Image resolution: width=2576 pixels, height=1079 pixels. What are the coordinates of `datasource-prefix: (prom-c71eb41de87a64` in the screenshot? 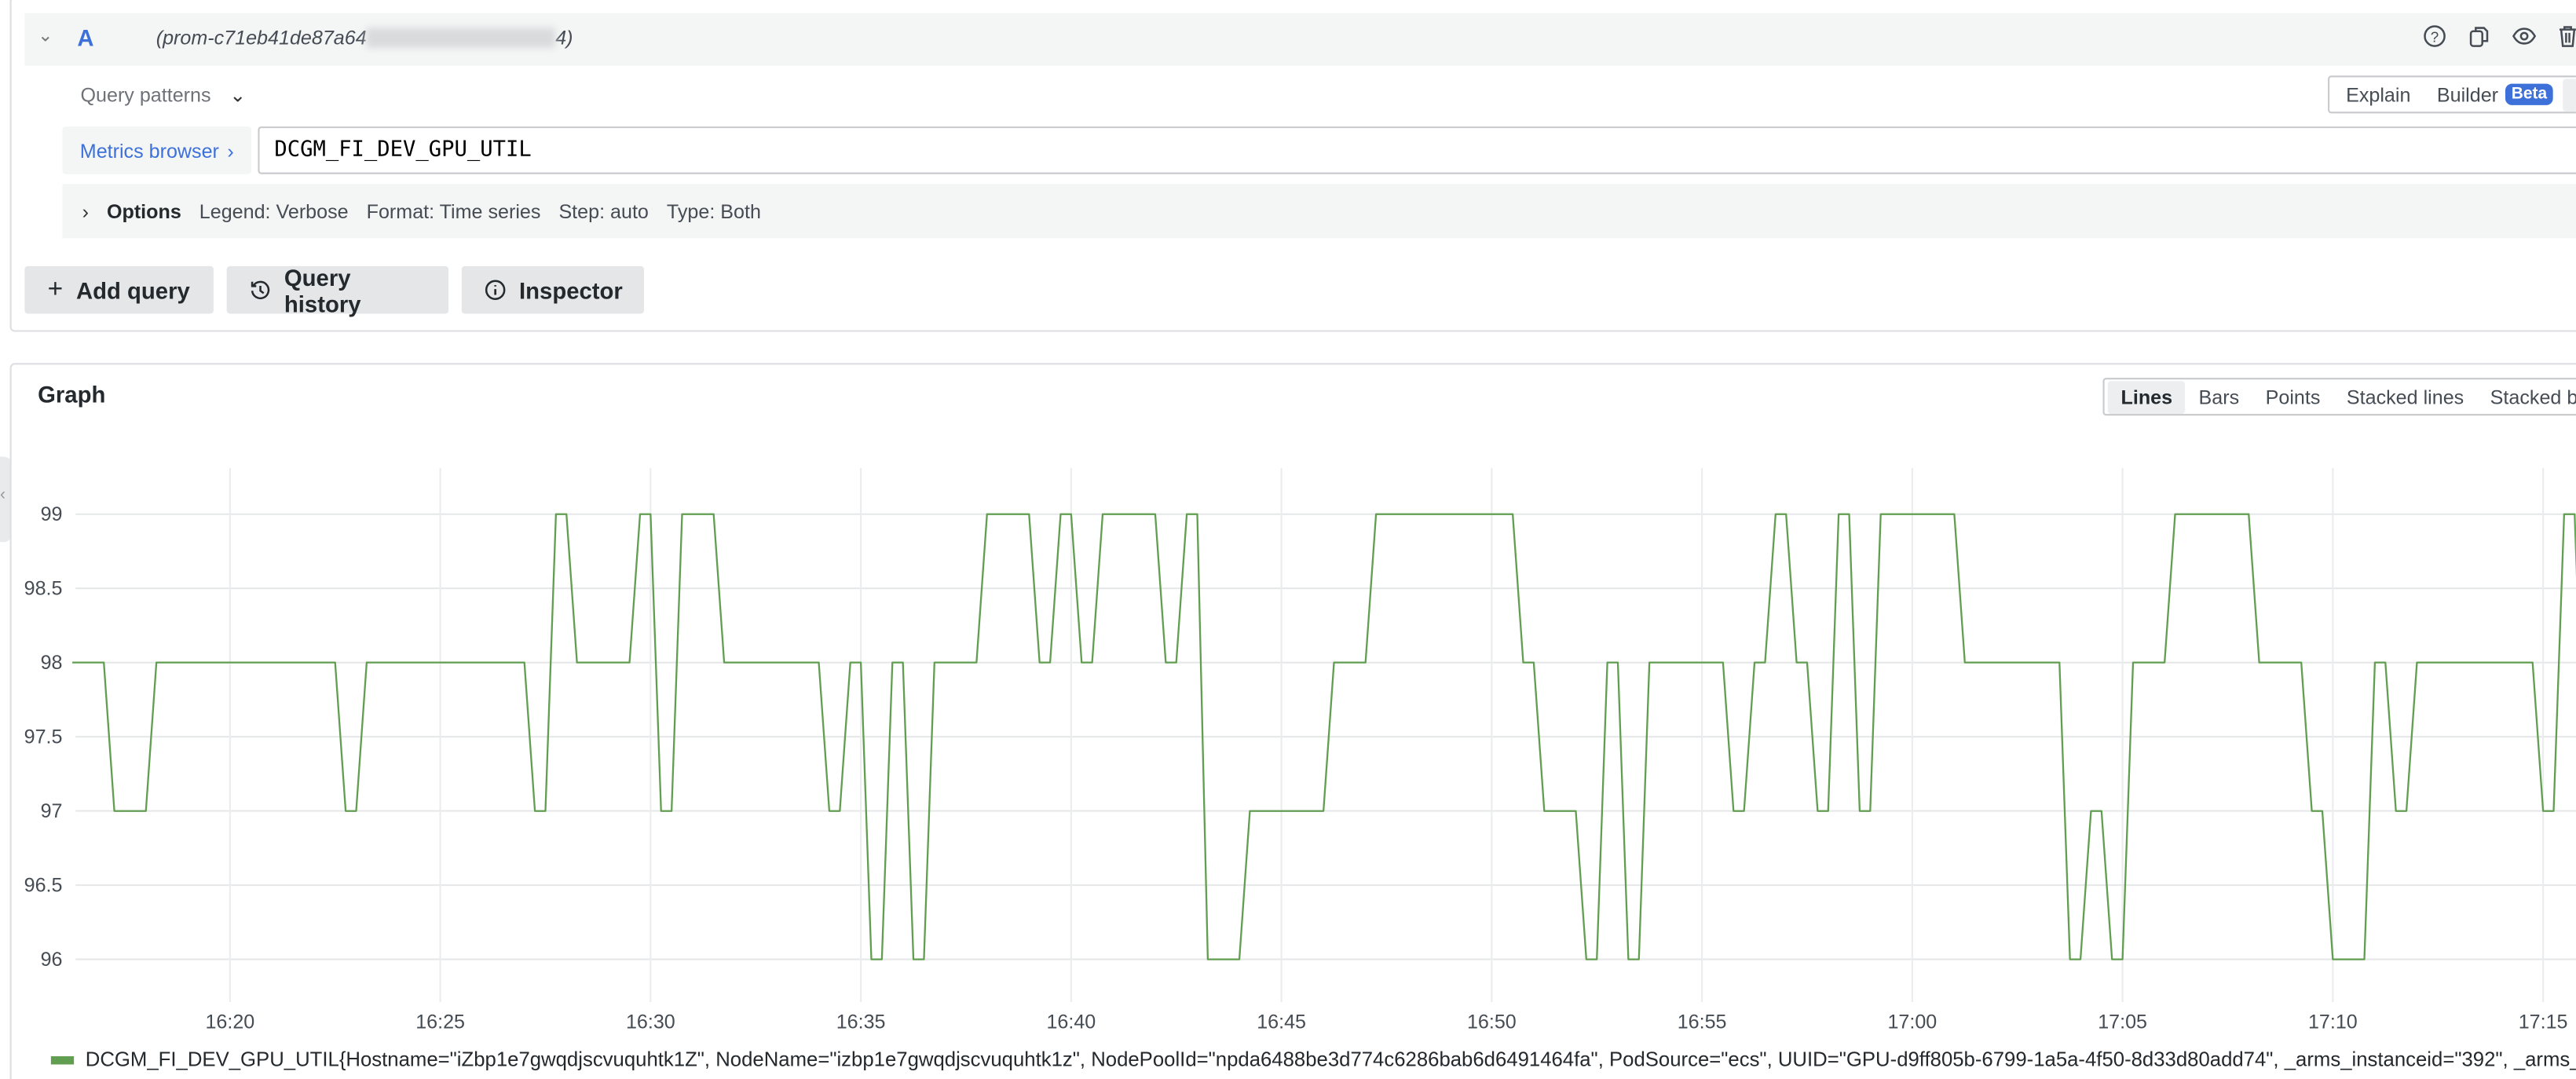 It's located at (261, 37).